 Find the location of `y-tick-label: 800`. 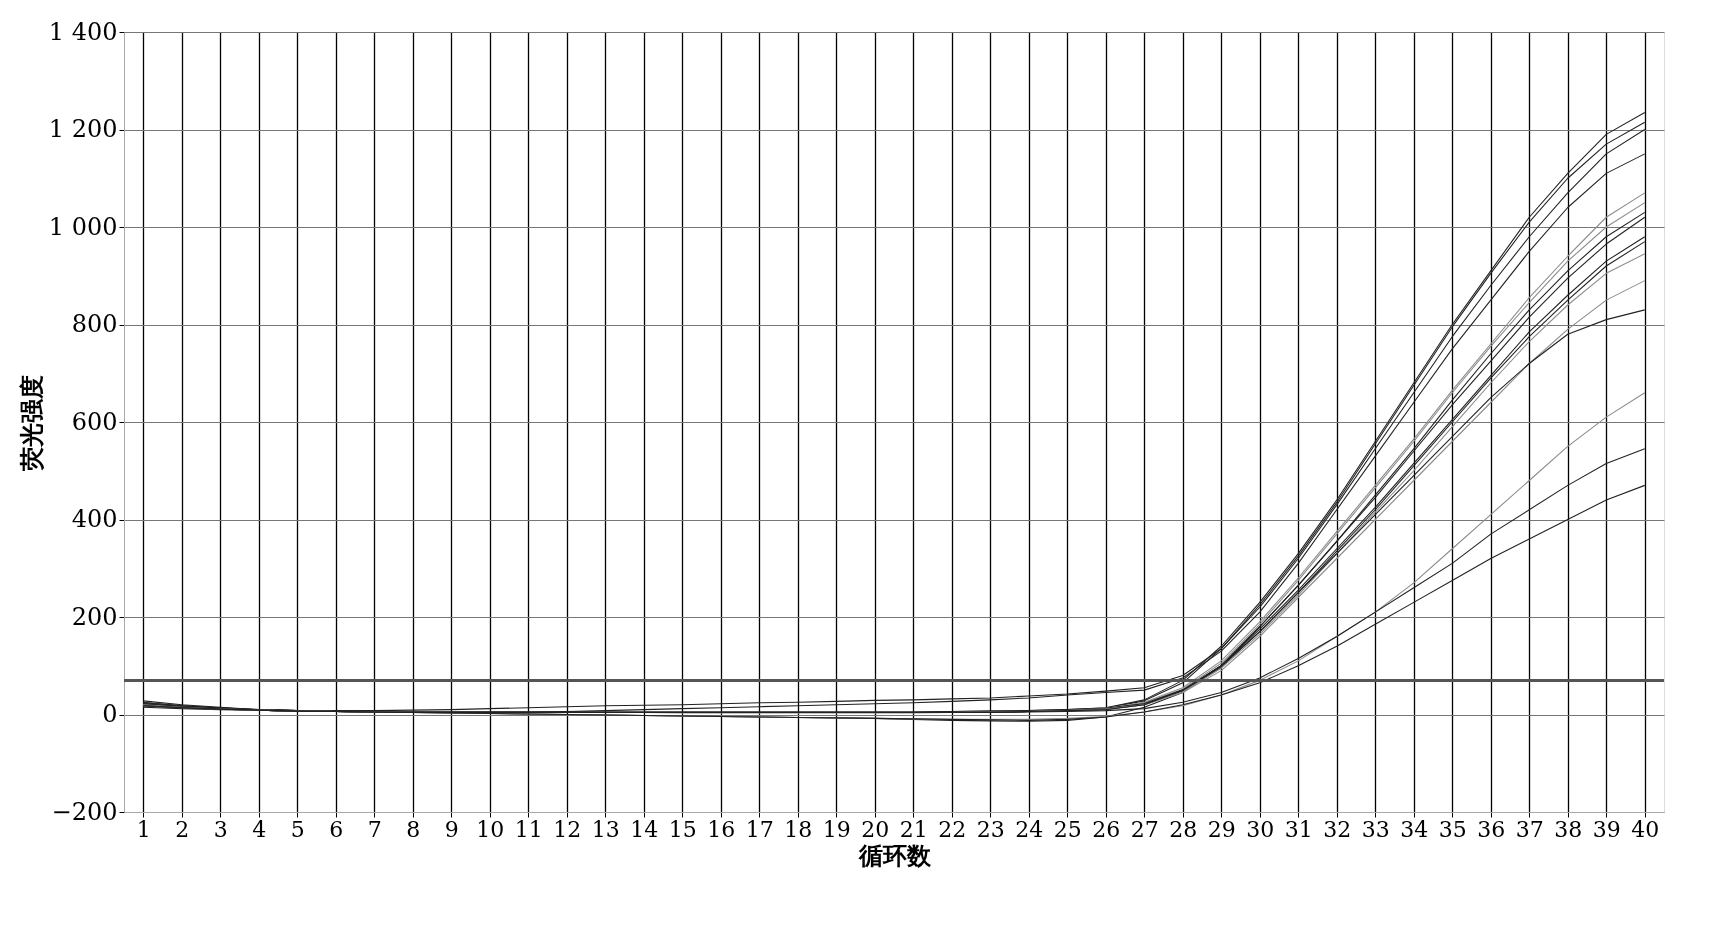

y-tick-label: 800 is located at coordinates (94, 324).